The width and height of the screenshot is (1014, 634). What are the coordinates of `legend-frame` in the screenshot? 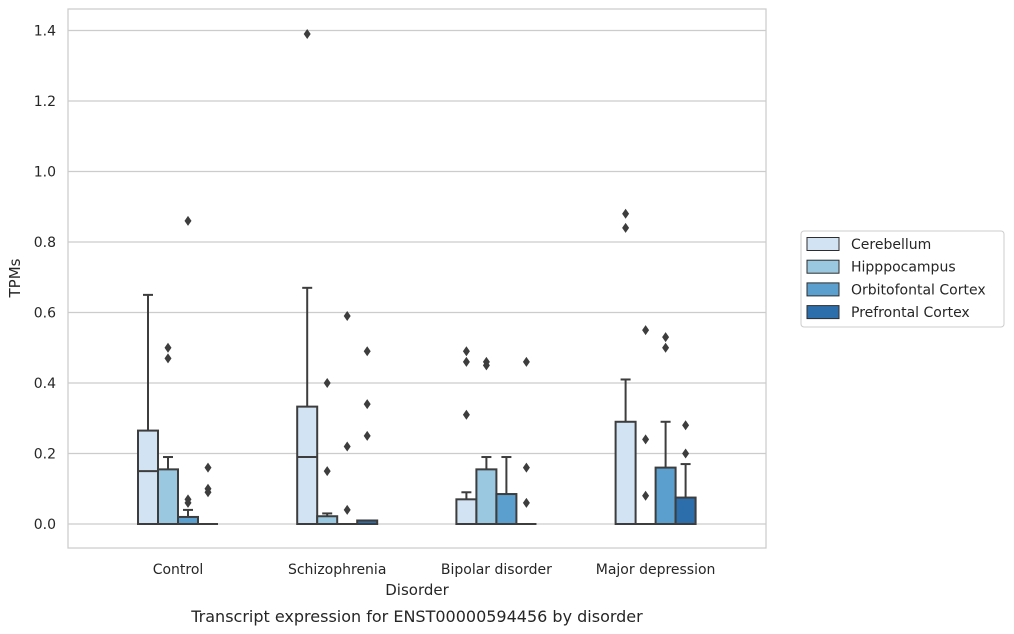 It's located at (902, 279).